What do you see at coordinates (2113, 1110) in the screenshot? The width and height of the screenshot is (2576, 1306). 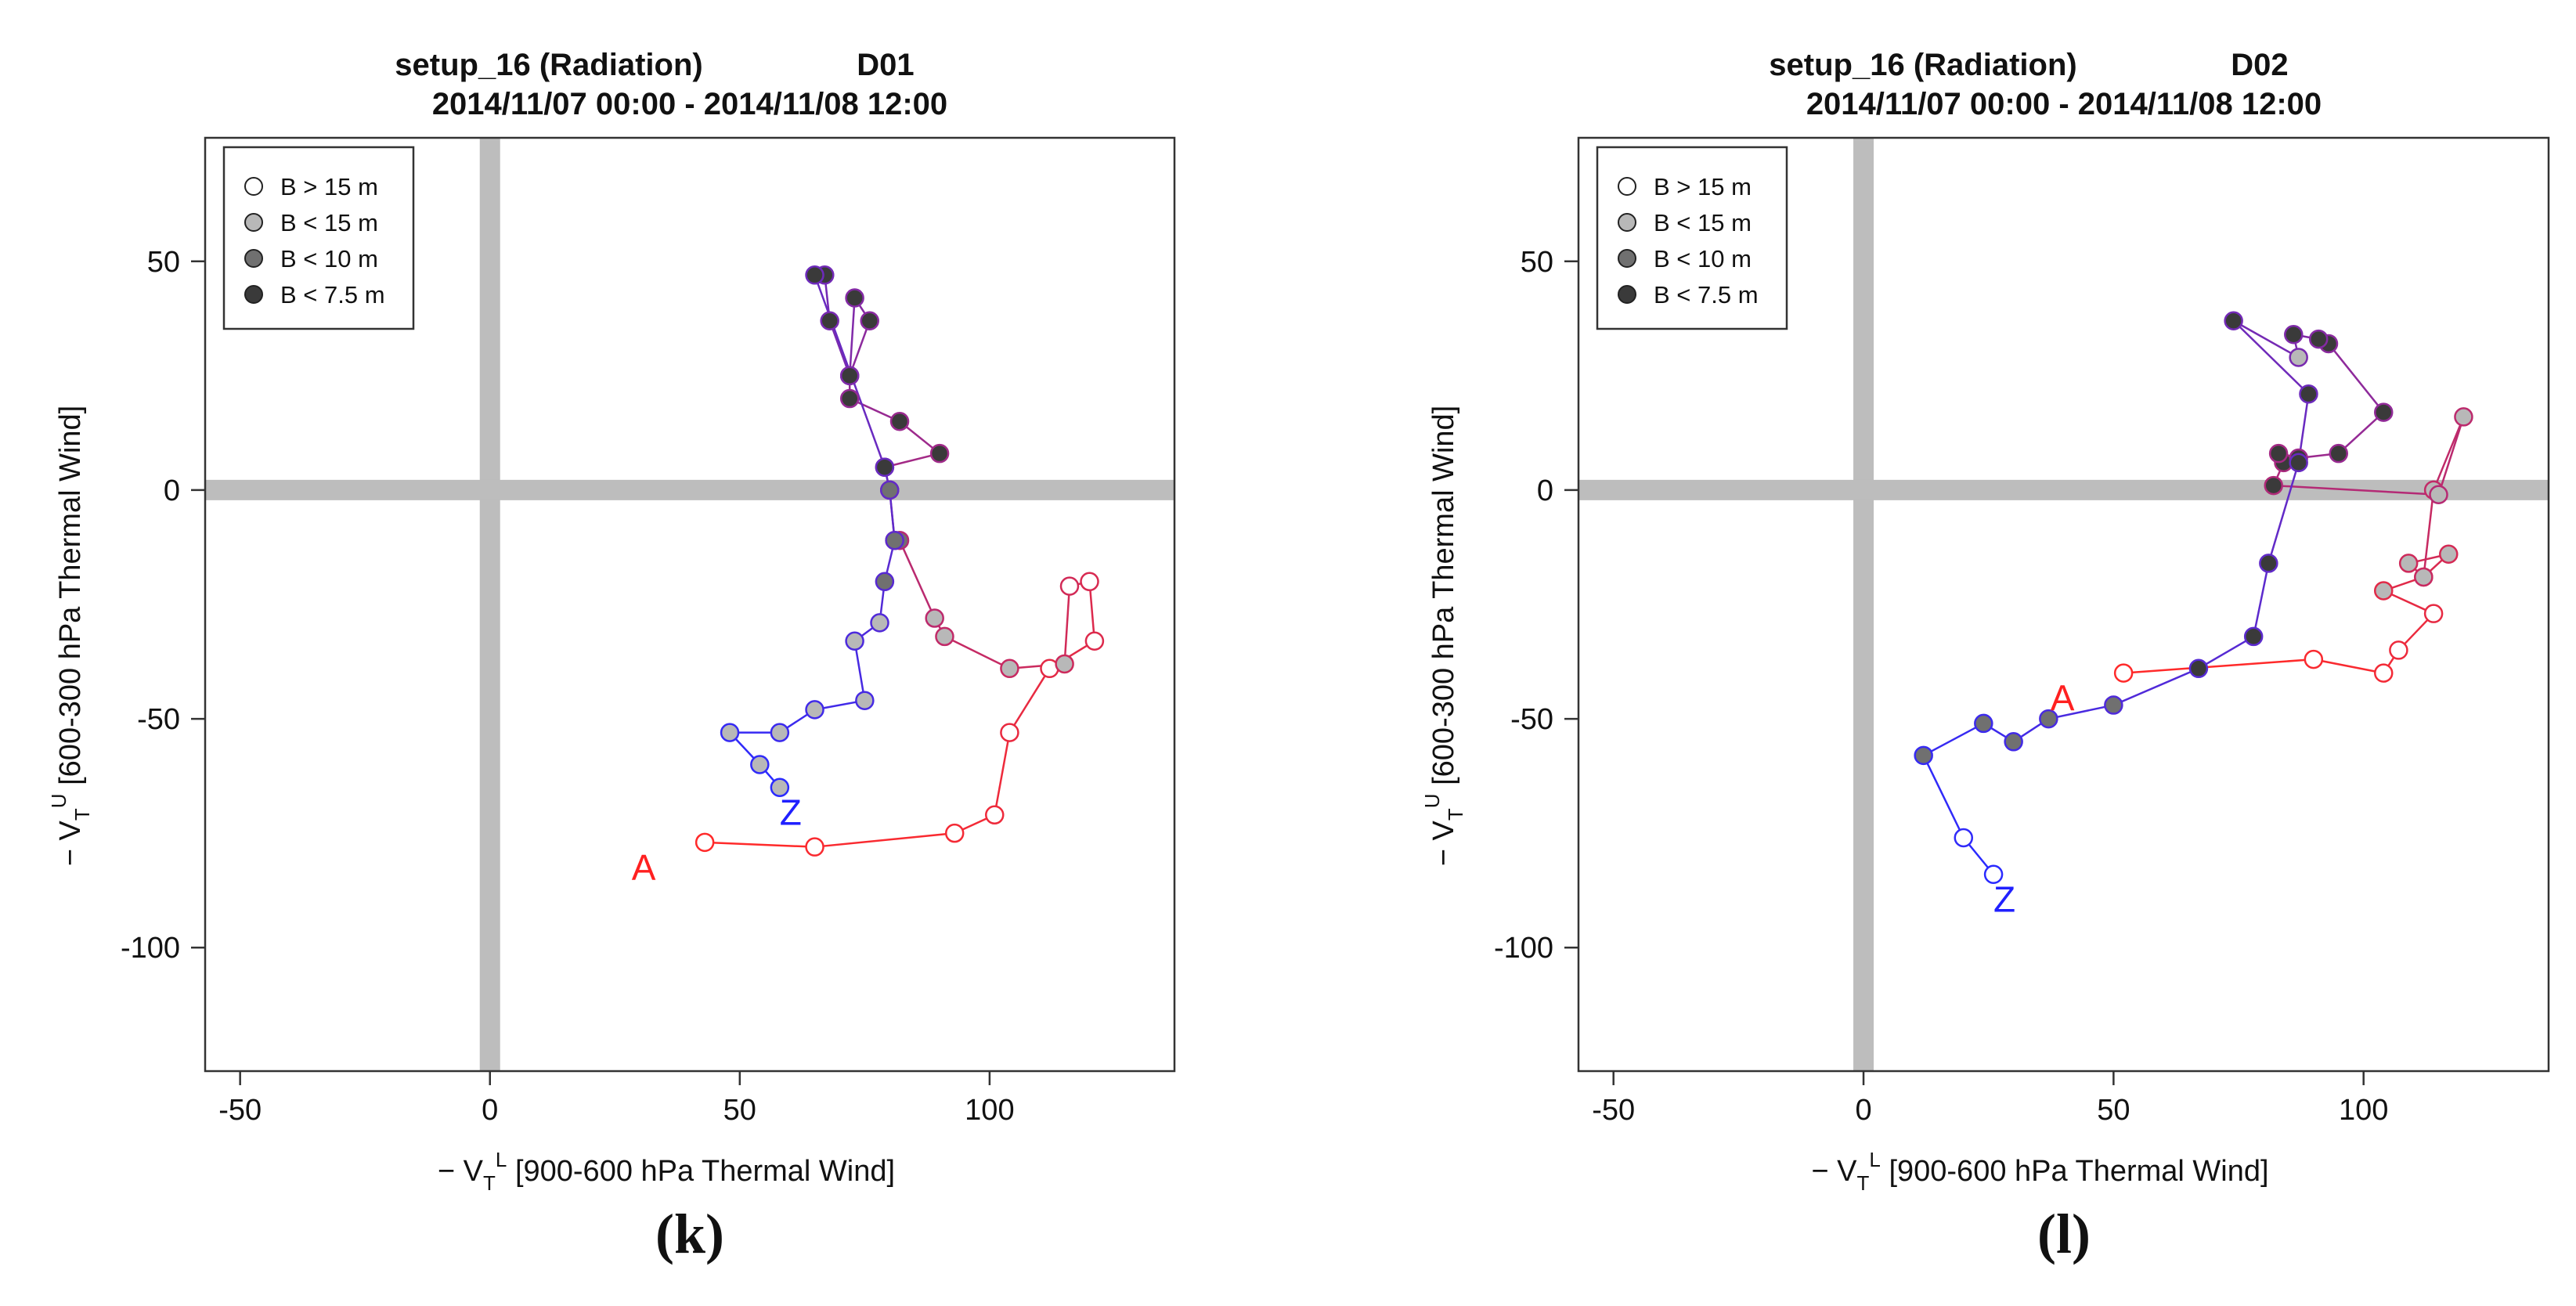 I see `x-tick-label: 50` at bounding box center [2113, 1110].